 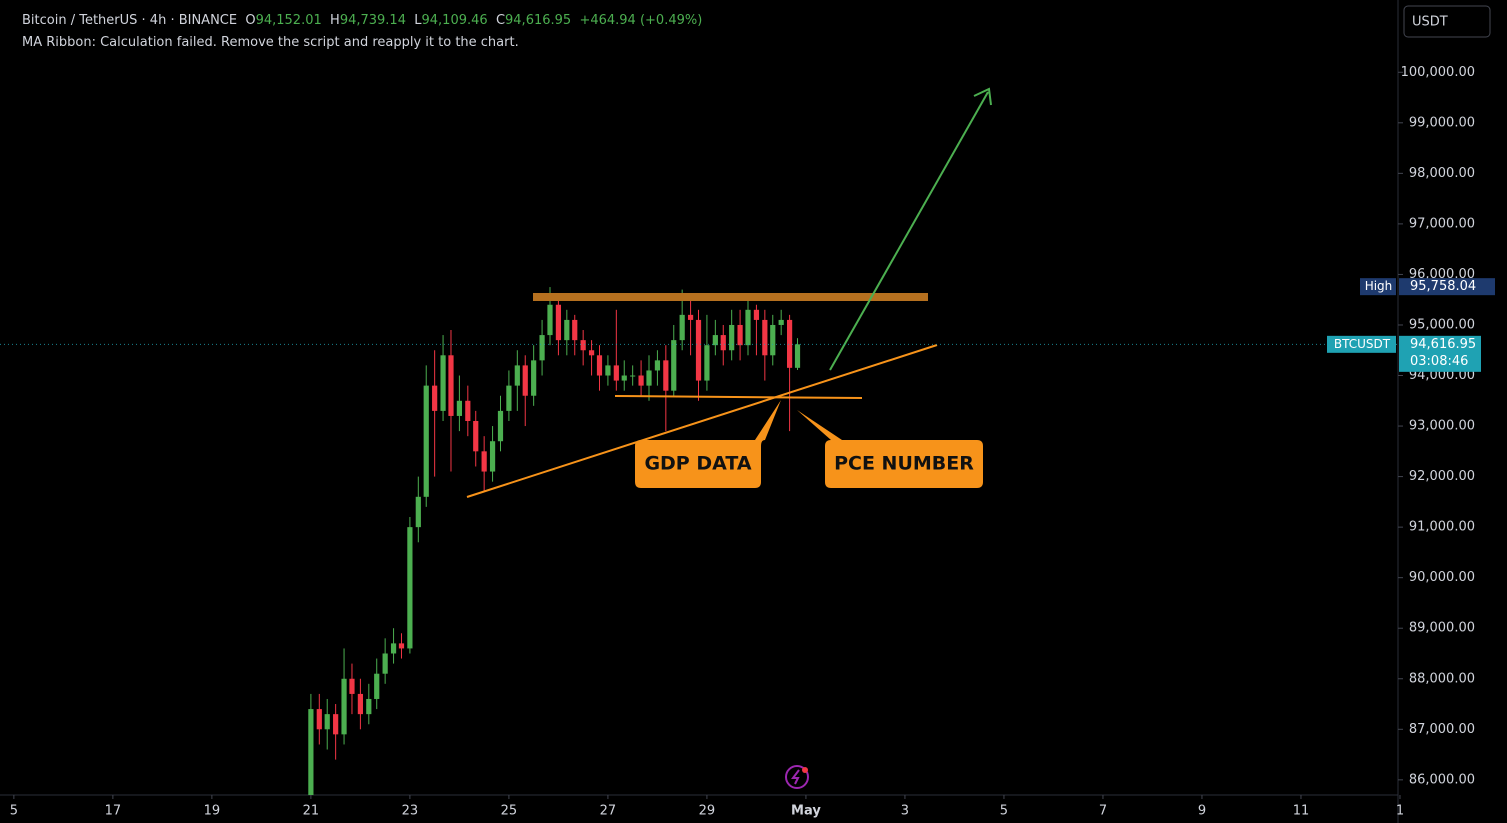 What do you see at coordinates (1442, 628) in the screenshot?
I see `y-tick-label: 89,000.00` at bounding box center [1442, 628].